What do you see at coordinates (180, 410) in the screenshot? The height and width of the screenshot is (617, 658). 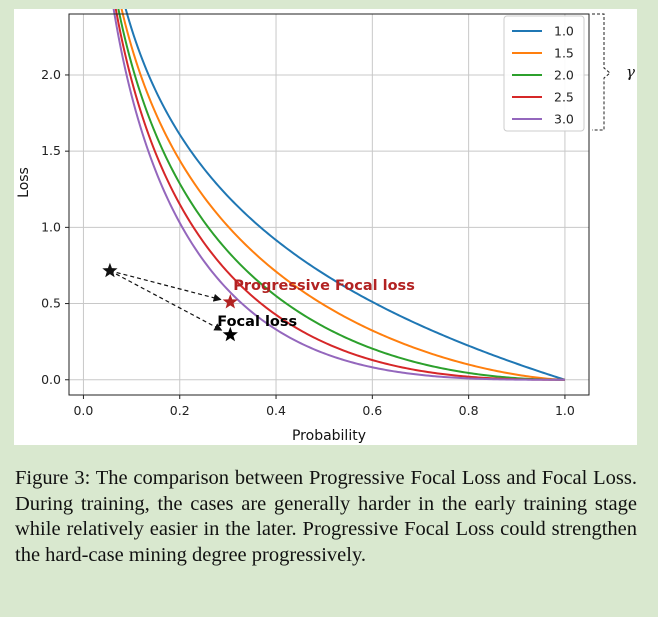 I see `x-tick-label: 0.2` at bounding box center [180, 410].